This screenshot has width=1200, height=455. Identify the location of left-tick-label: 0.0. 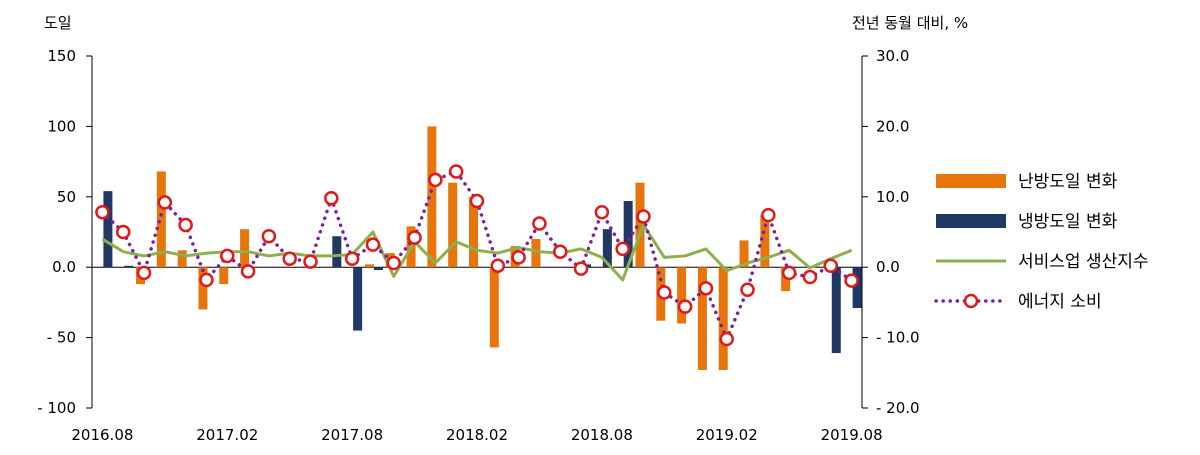
(64, 267).